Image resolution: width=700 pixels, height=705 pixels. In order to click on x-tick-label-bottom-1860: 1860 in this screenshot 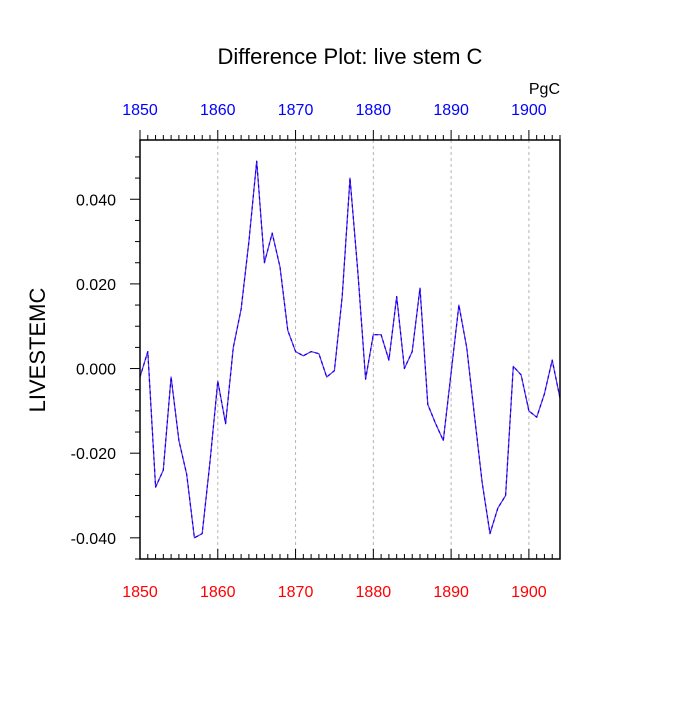, I will do `click(218, 592)`.